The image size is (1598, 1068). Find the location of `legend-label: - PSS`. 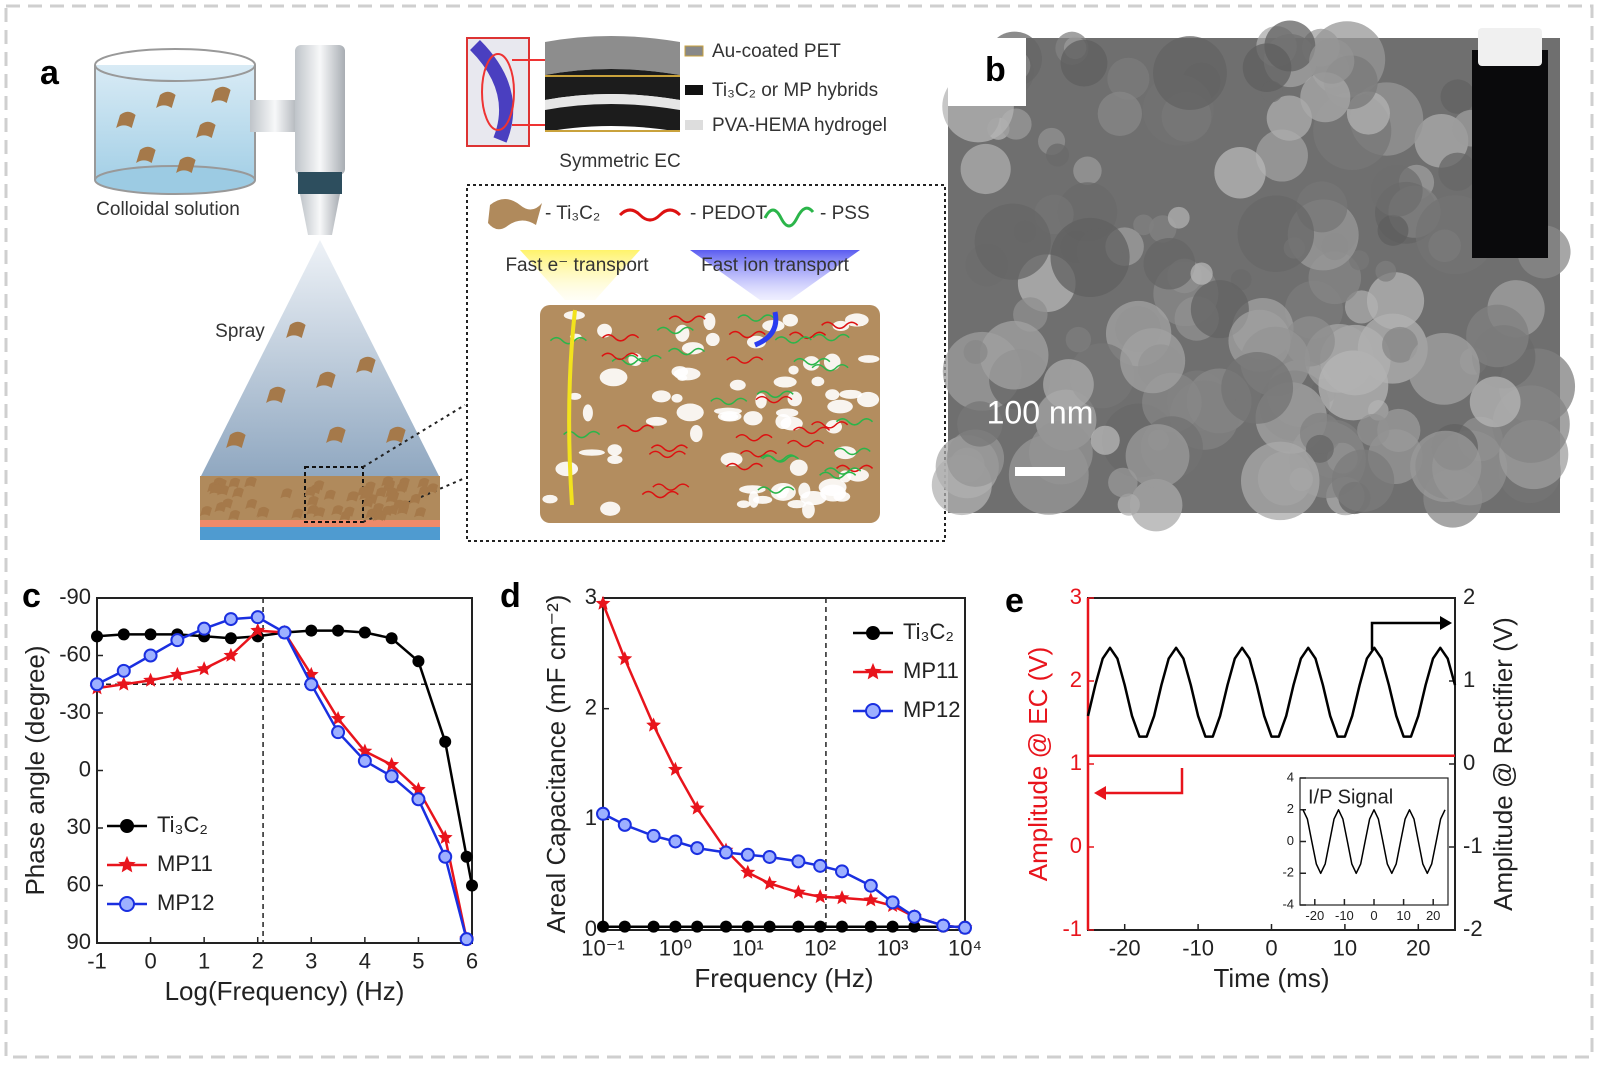

legend-label: - PSS is located at coordinates (845, 213).